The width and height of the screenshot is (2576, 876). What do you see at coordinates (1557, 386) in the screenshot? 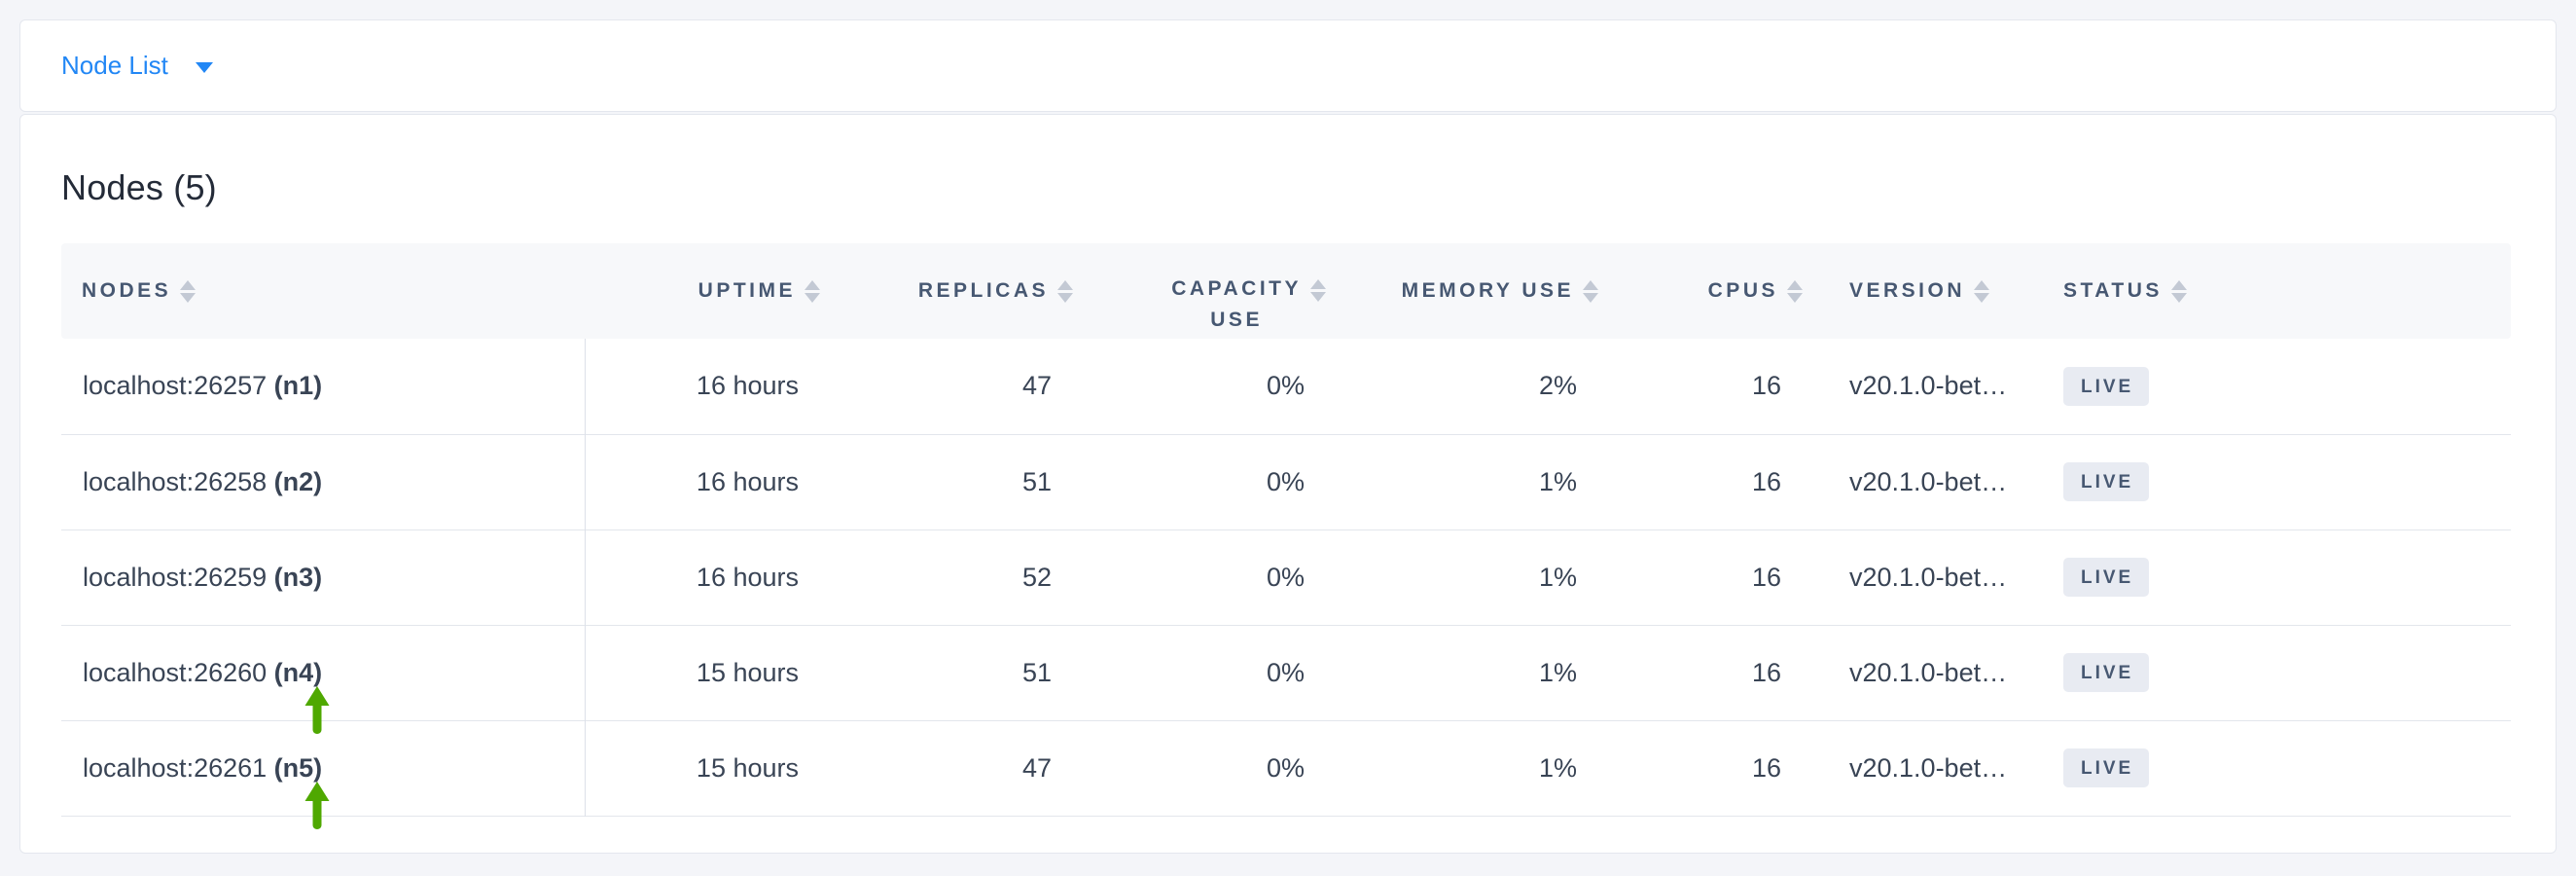
I see `memory-use-cell: 2%` at bounding box center [1557, 386].